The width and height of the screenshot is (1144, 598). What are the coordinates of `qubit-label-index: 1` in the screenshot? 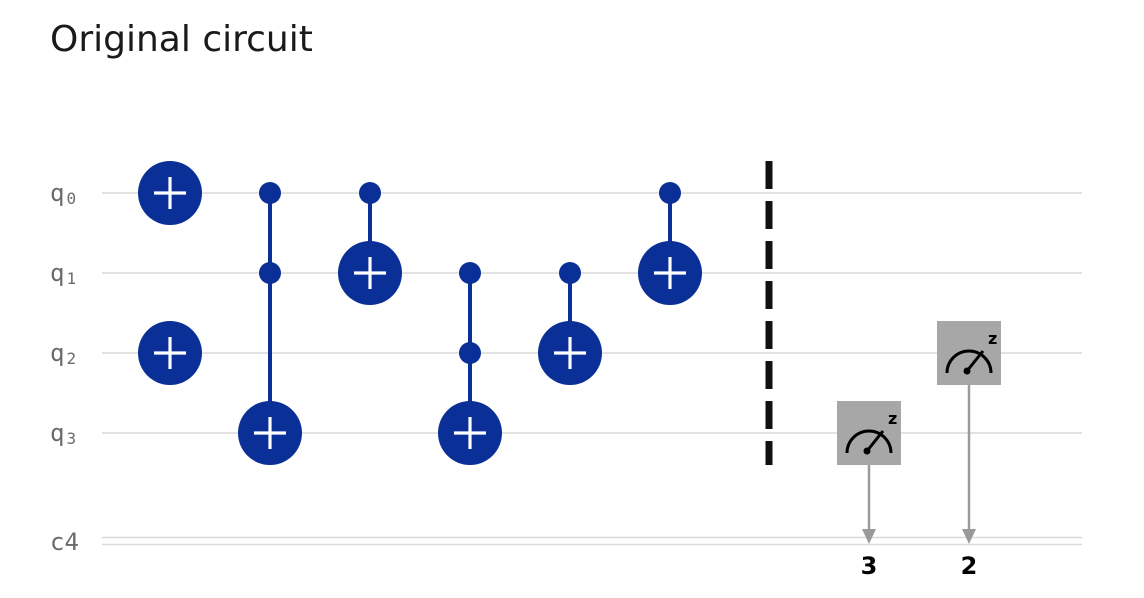 It's located at (71, 278).